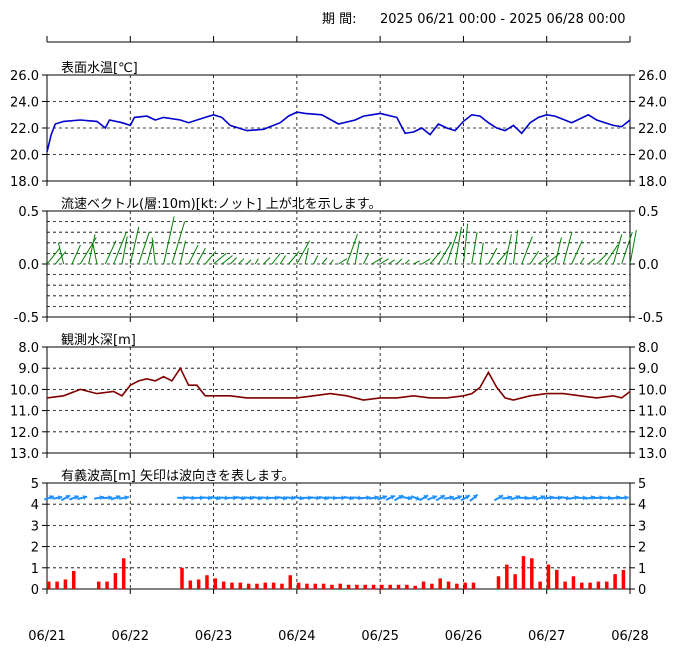  Describe the element at coordinates (379, 636) in the screenshot. I see `x-tick-label: 06/25` at that location.